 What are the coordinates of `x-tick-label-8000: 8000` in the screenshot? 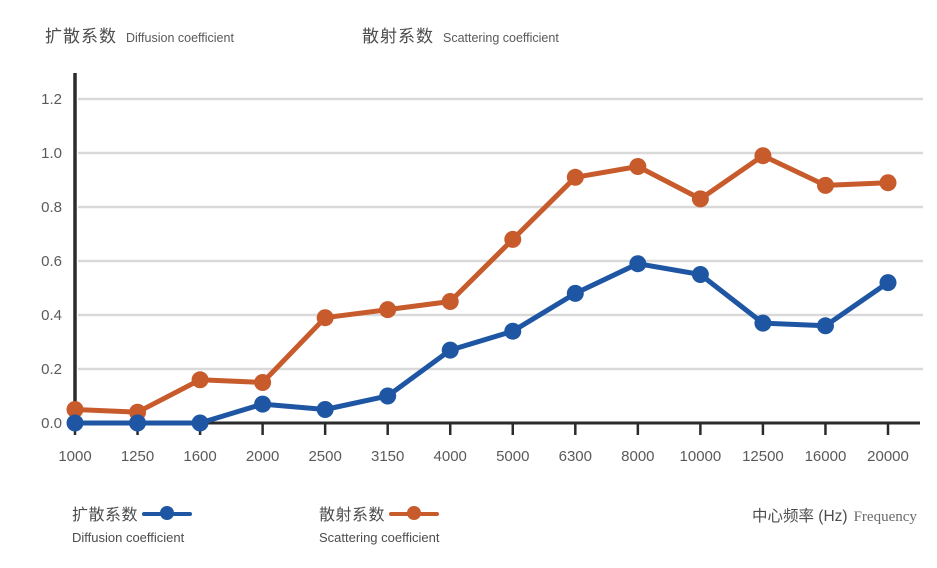 It's located at (637, 456).